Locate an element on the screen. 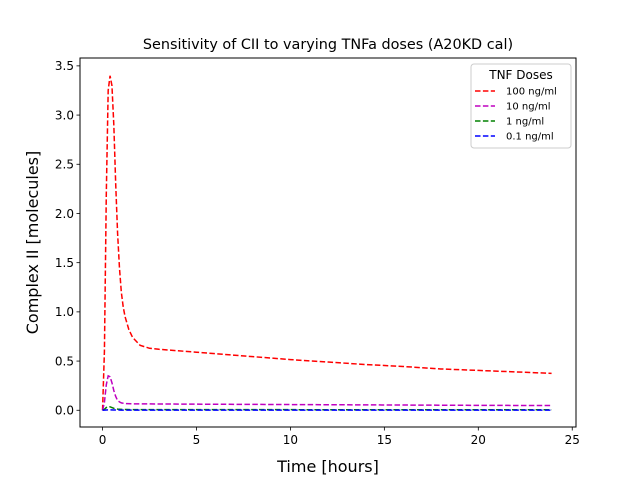 This screenshot has width=640, height=485. x-tick-label: 20 is located at coordinates (478, 440).